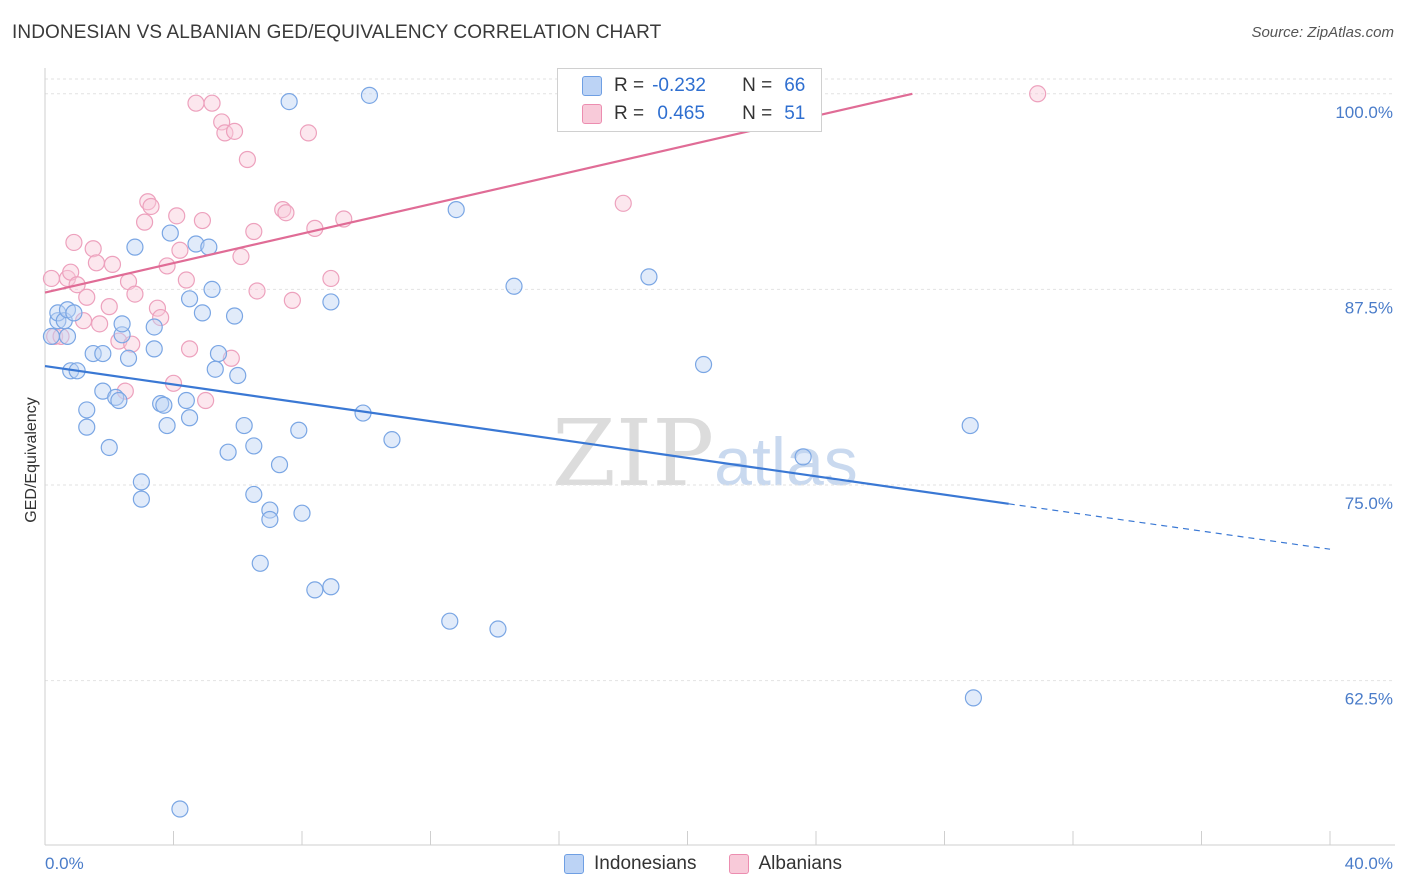 The image size is (1406, 892). I want to click on legend-swatch-albanians, so click(592, 114).